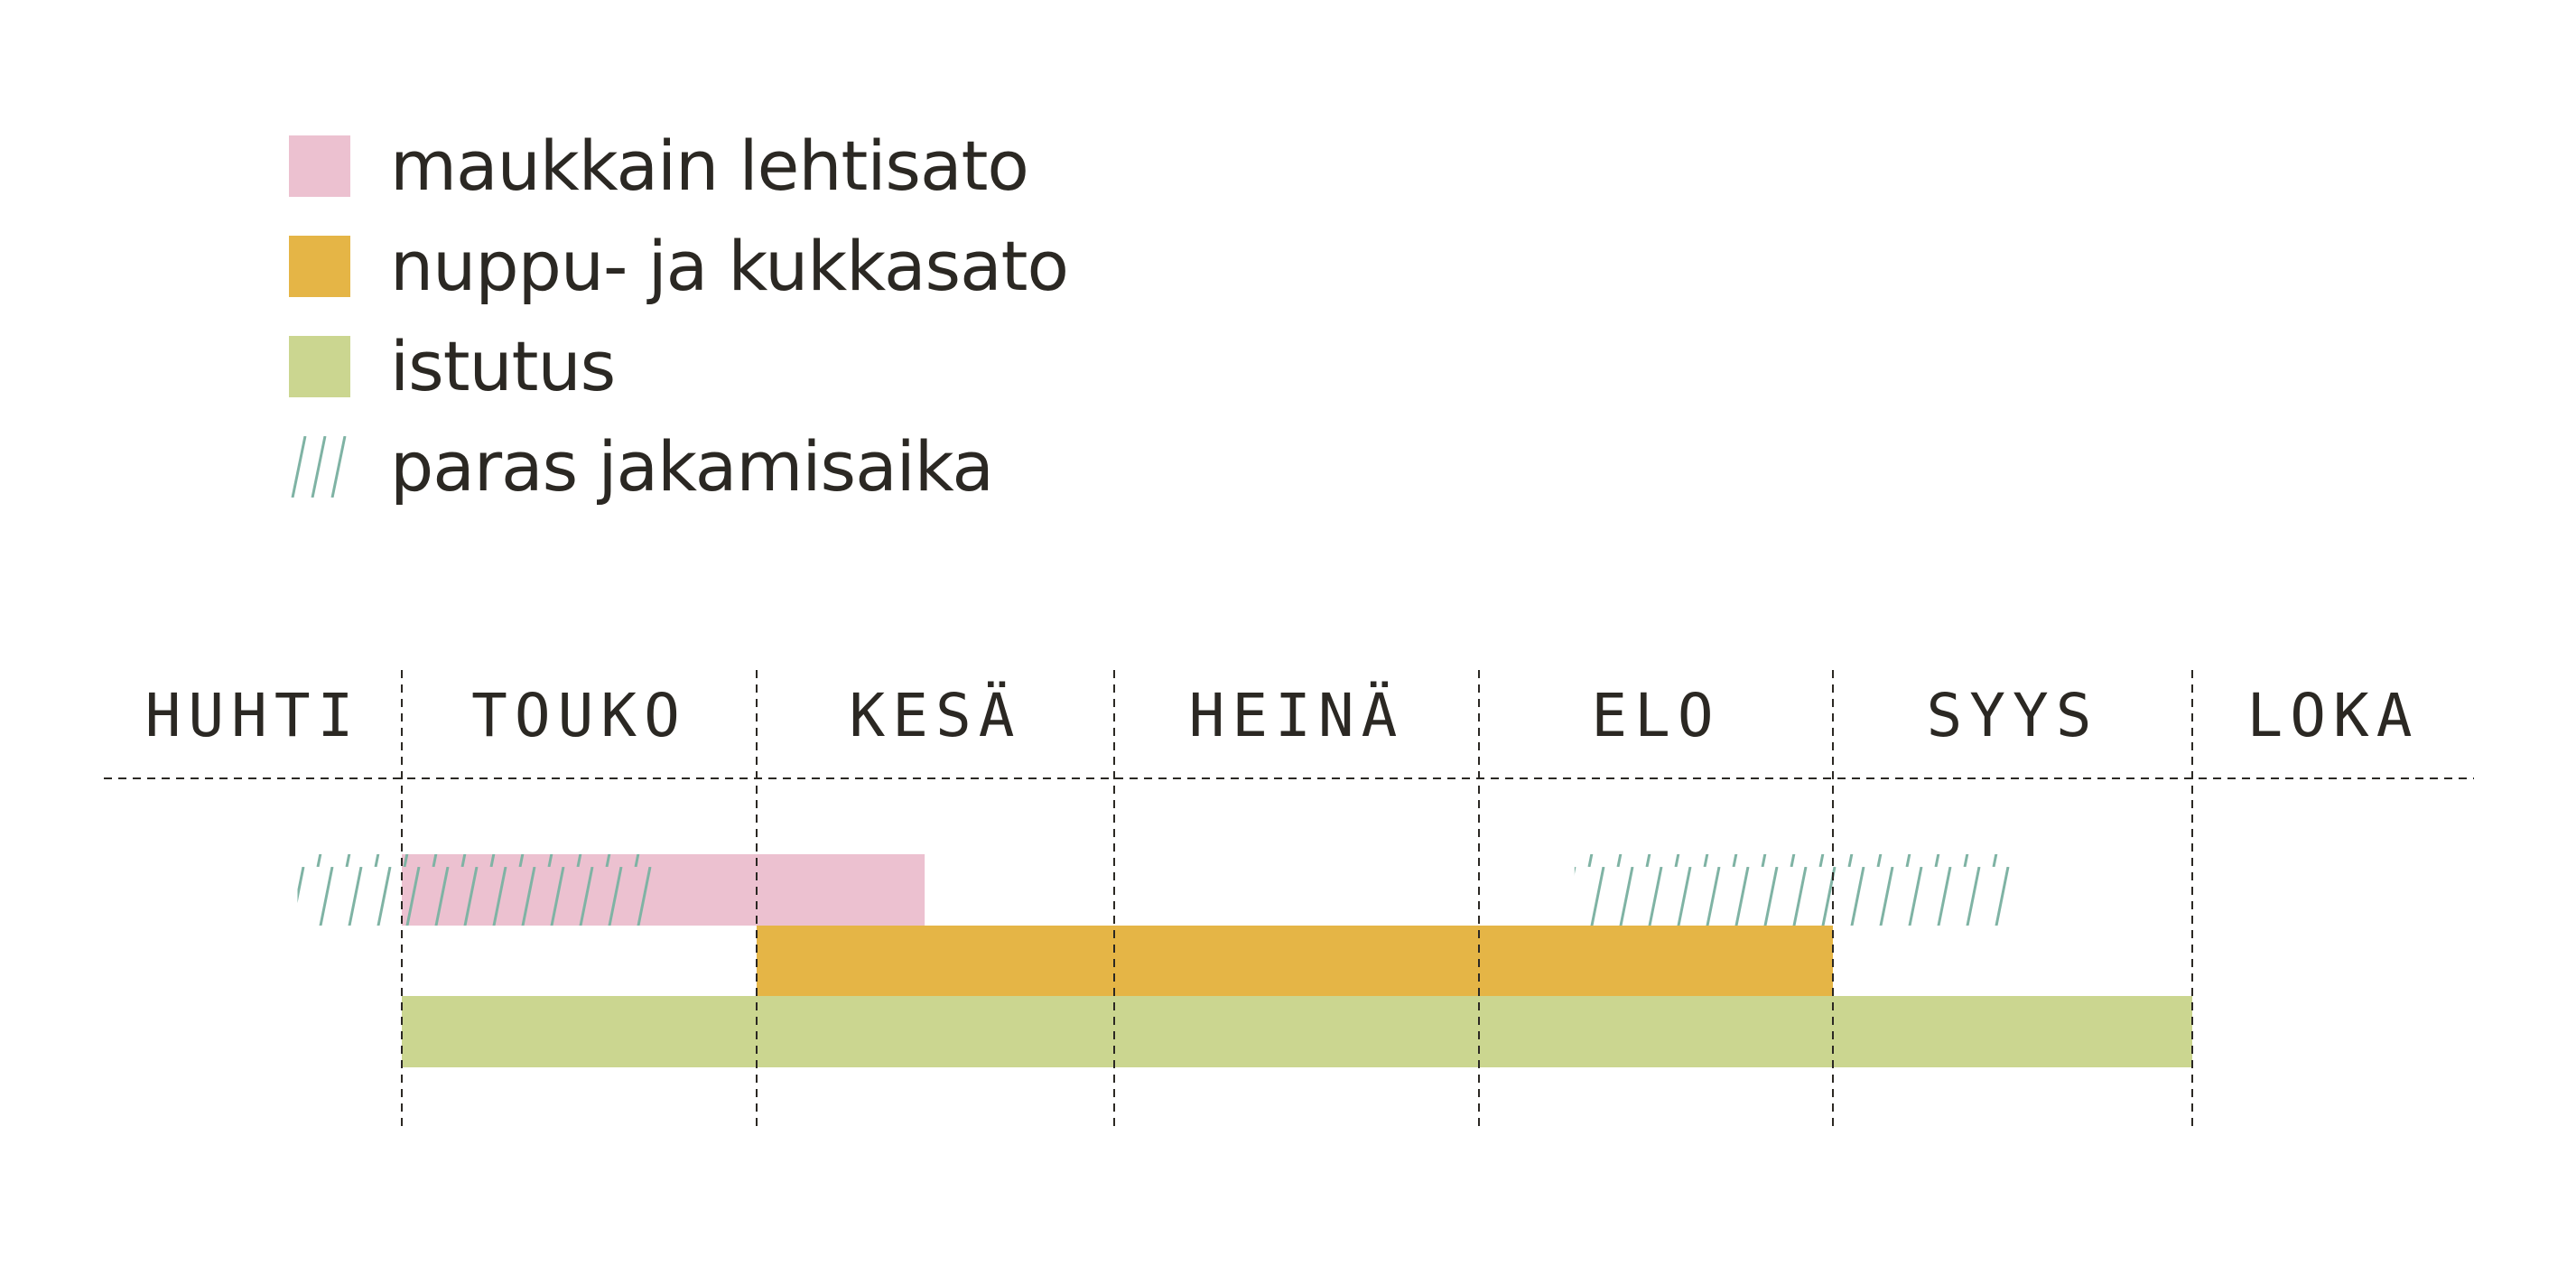 The height and width of the screenshot is (1266, 2576). Describe the element at coordinates (503, 366) in the screenshot. I see `legend-label-planting: istutus` at that location.